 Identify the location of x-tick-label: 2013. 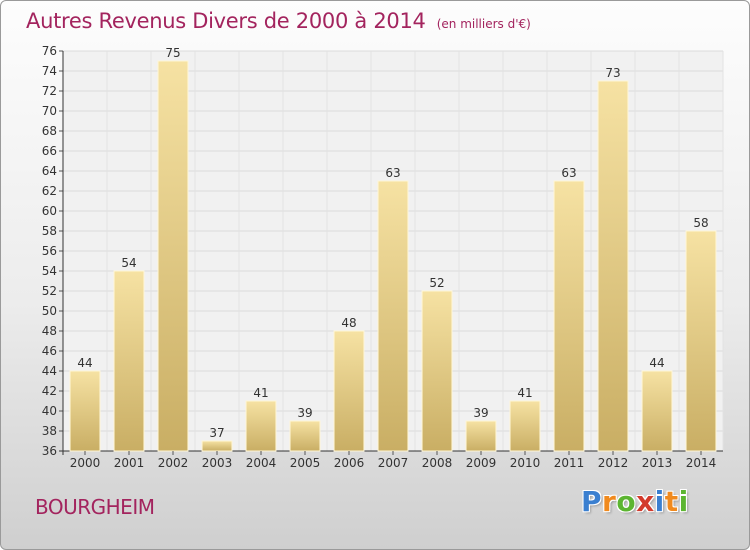
(657, 463).